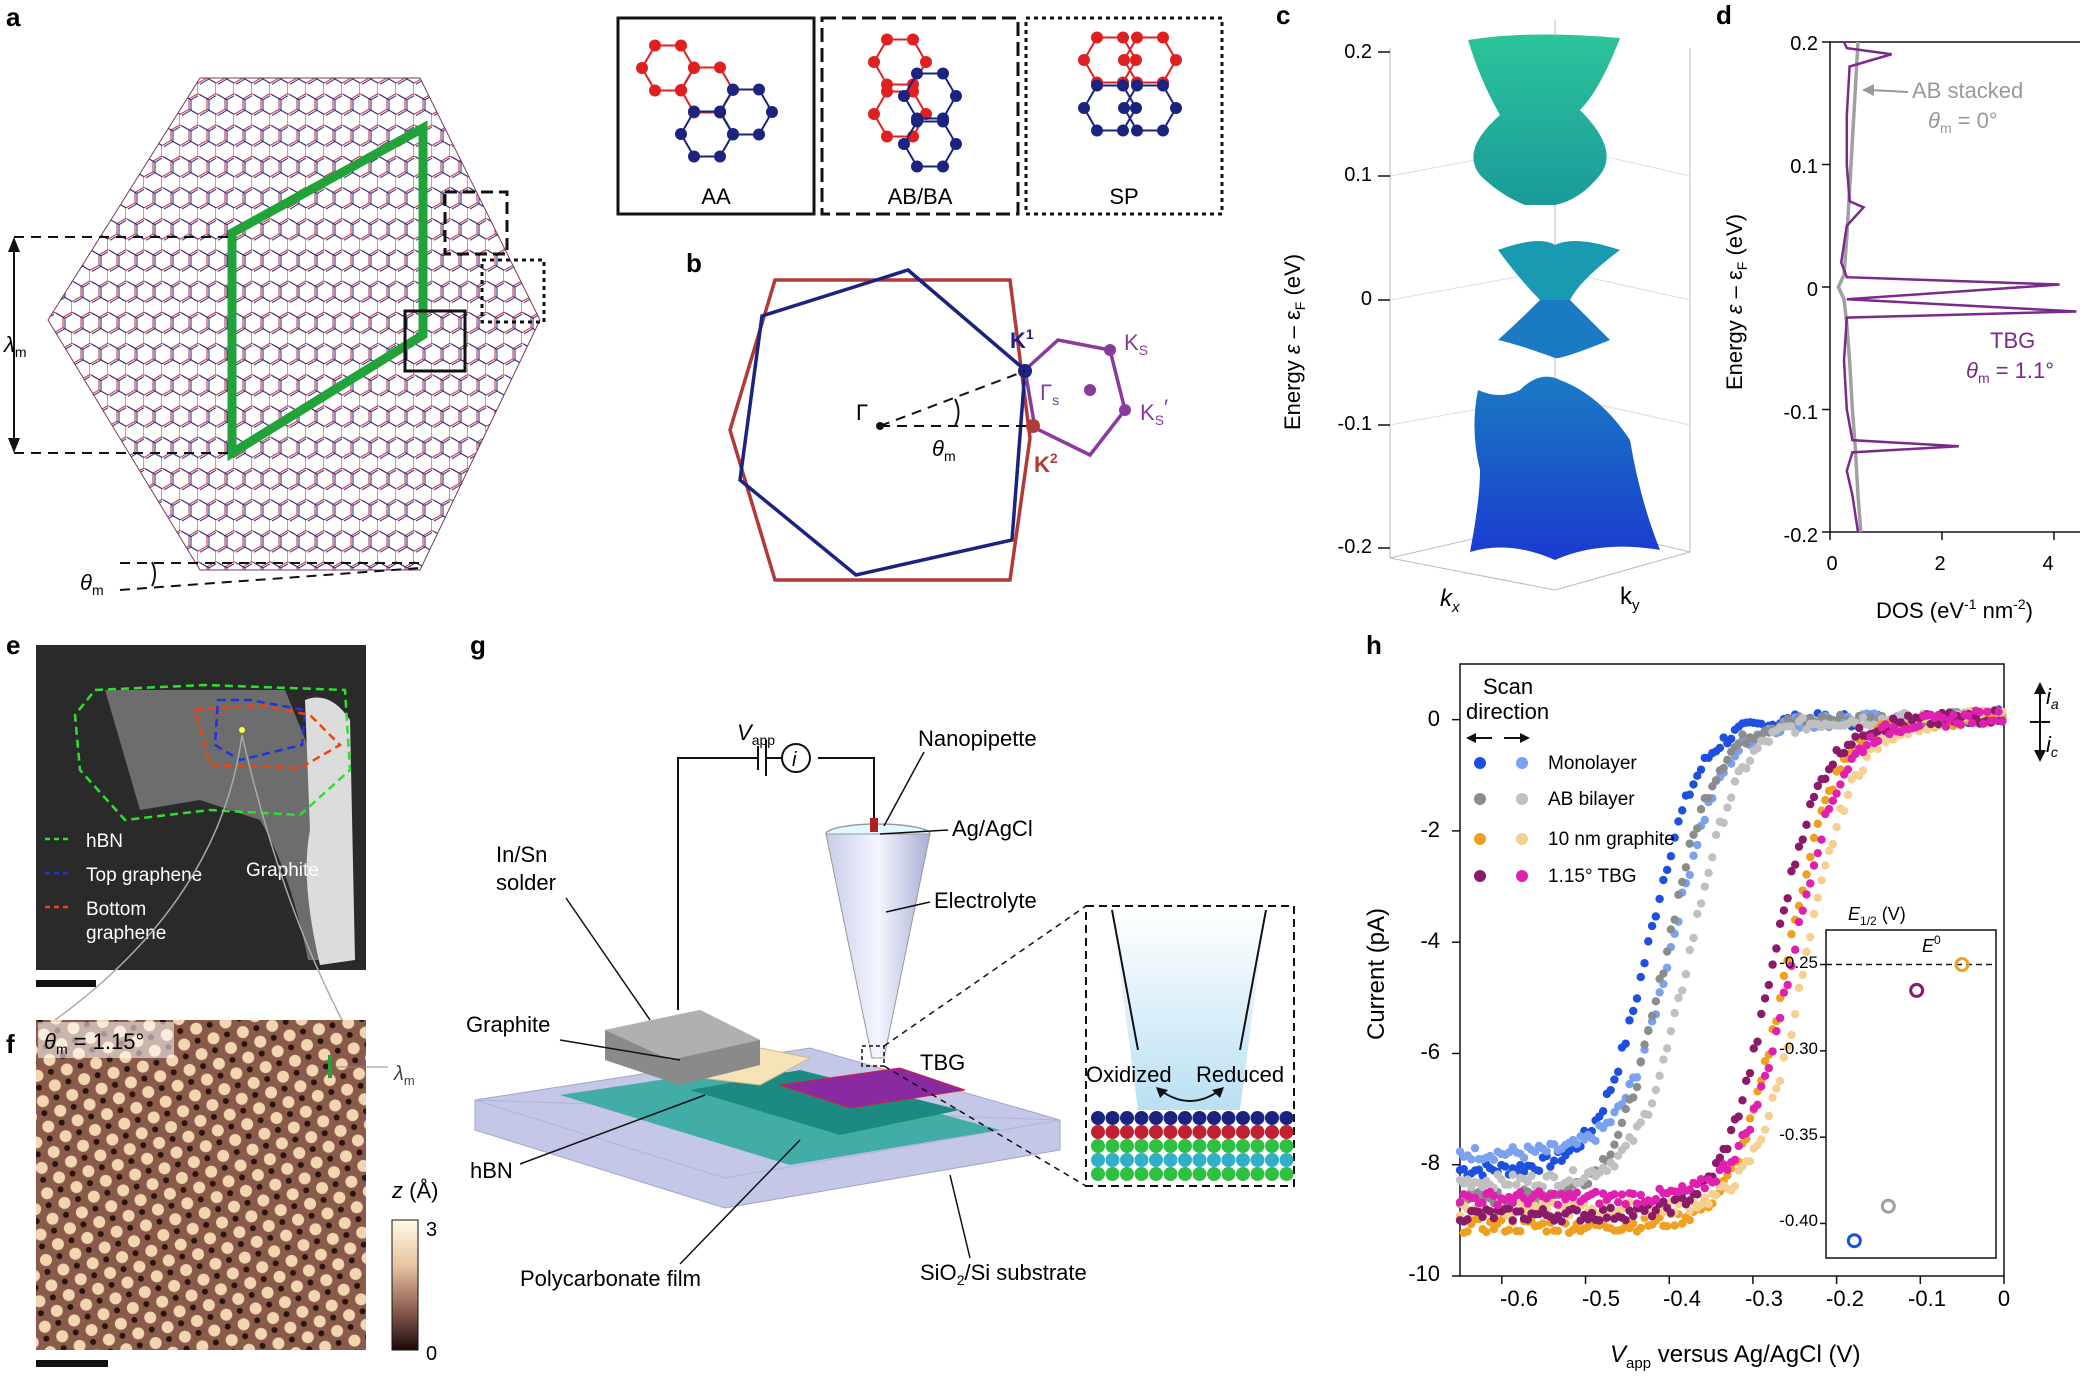  What do you see at coordinates (1519, 1298) in the screenshot?
I see `svg-text: -0.6` at bounding box center [1519, 1298].